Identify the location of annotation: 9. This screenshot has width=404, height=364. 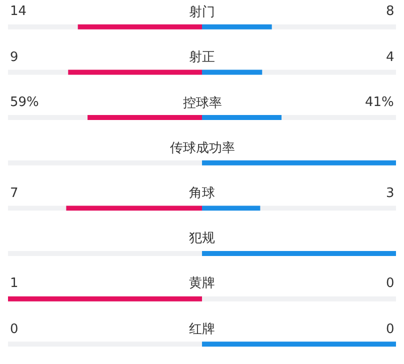
(14, 57).